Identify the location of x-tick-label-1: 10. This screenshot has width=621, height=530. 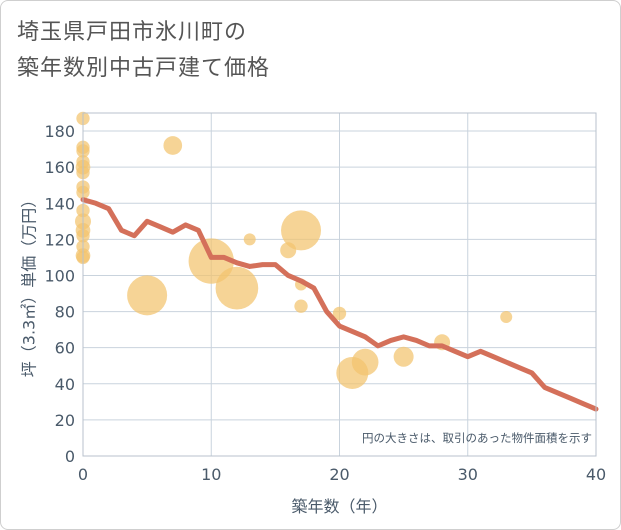
(211, 474).